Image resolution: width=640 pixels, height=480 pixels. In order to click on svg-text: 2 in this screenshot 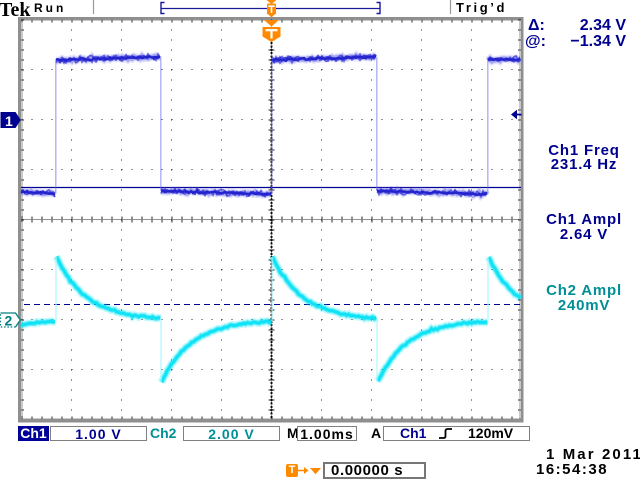, I will do `click(9, 321)`.